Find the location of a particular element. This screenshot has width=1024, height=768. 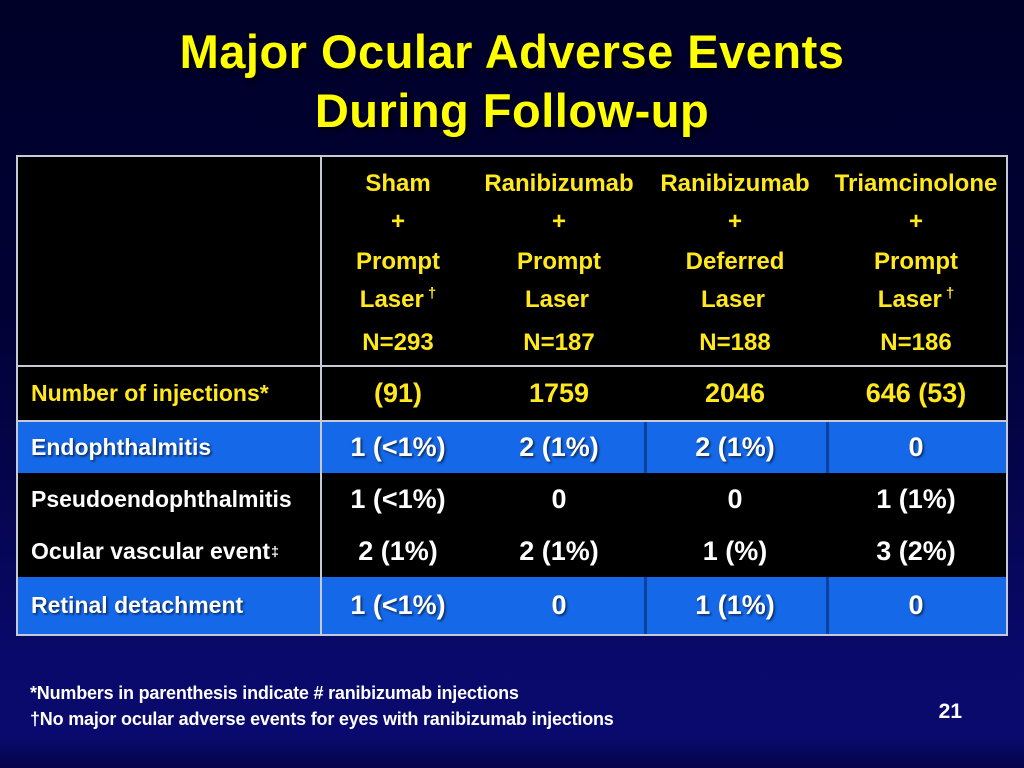

value-cell: 3 (2%) is located at coordinates (916, 550).